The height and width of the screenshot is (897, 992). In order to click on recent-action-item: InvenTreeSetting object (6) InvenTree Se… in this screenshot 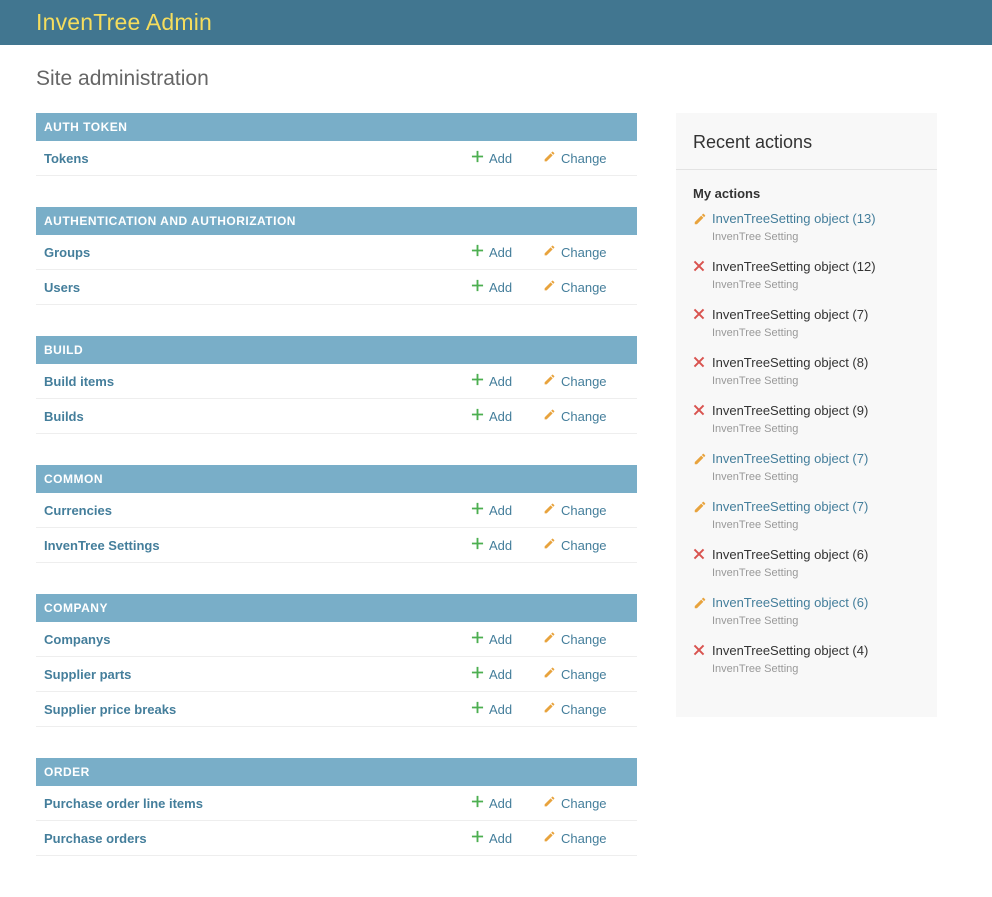, I will do `click(806, 564)`.